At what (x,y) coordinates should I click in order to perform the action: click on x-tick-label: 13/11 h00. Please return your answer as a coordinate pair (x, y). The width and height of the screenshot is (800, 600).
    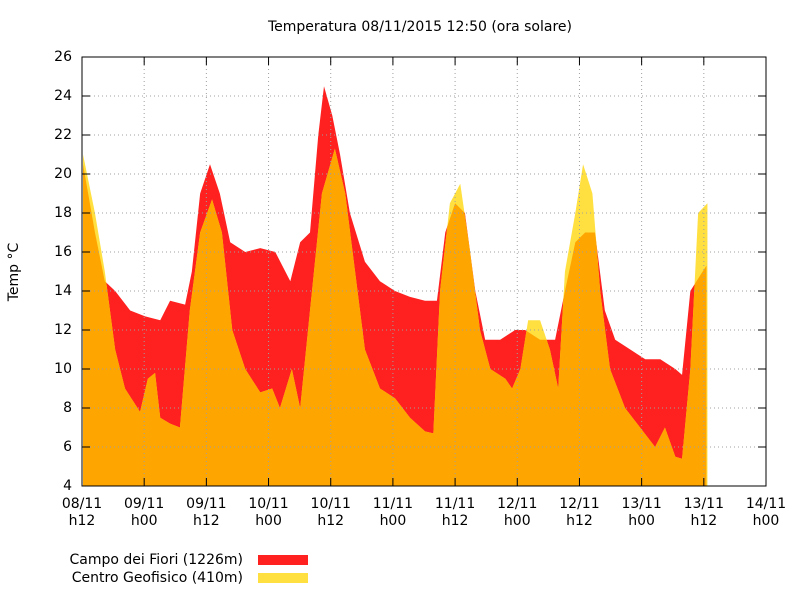
    Looking at the image, I should click on (641, 512).